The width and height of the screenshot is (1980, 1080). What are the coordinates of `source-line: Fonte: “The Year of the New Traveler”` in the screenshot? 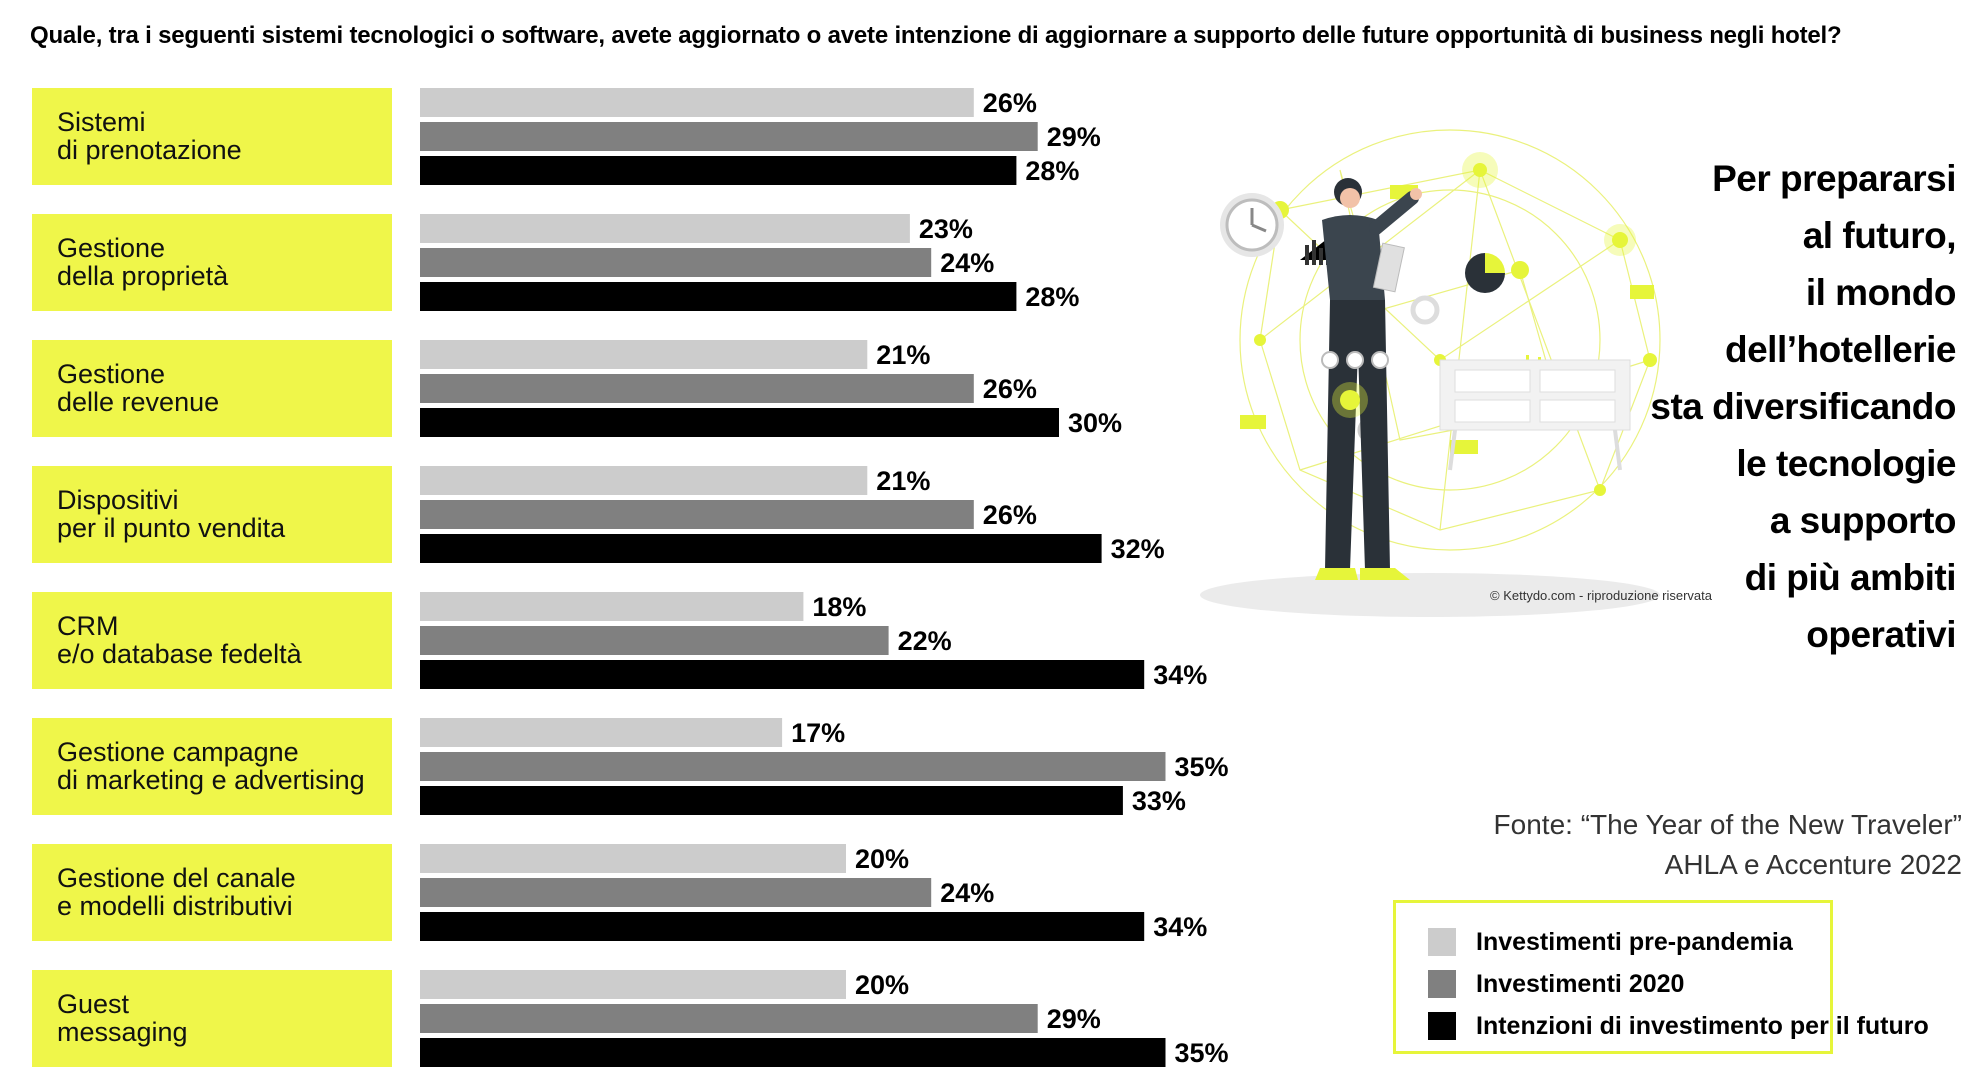 It's located at (1727, 824).